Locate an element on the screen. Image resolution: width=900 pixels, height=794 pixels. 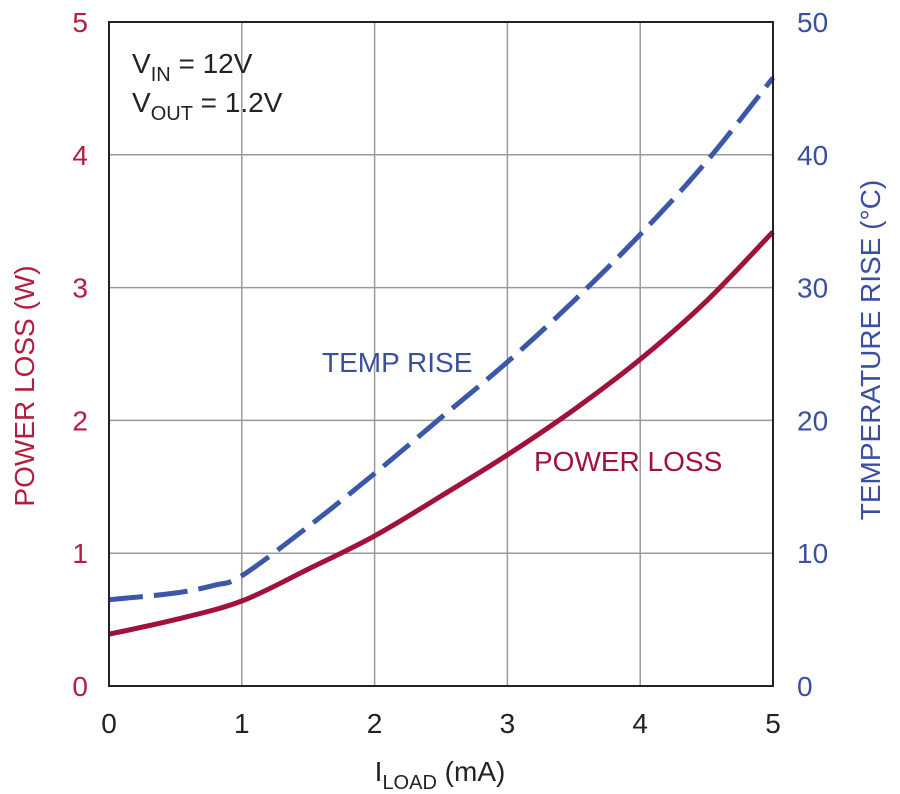
x-tick-label: 4 is located at coordinates (640, 723).